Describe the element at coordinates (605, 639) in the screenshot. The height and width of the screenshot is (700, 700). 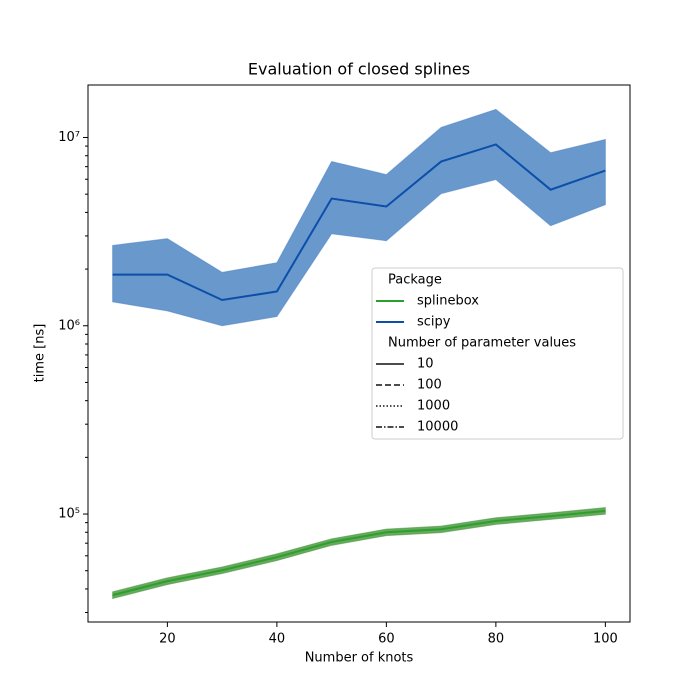
I see `x-tick-label: 100` at that location.